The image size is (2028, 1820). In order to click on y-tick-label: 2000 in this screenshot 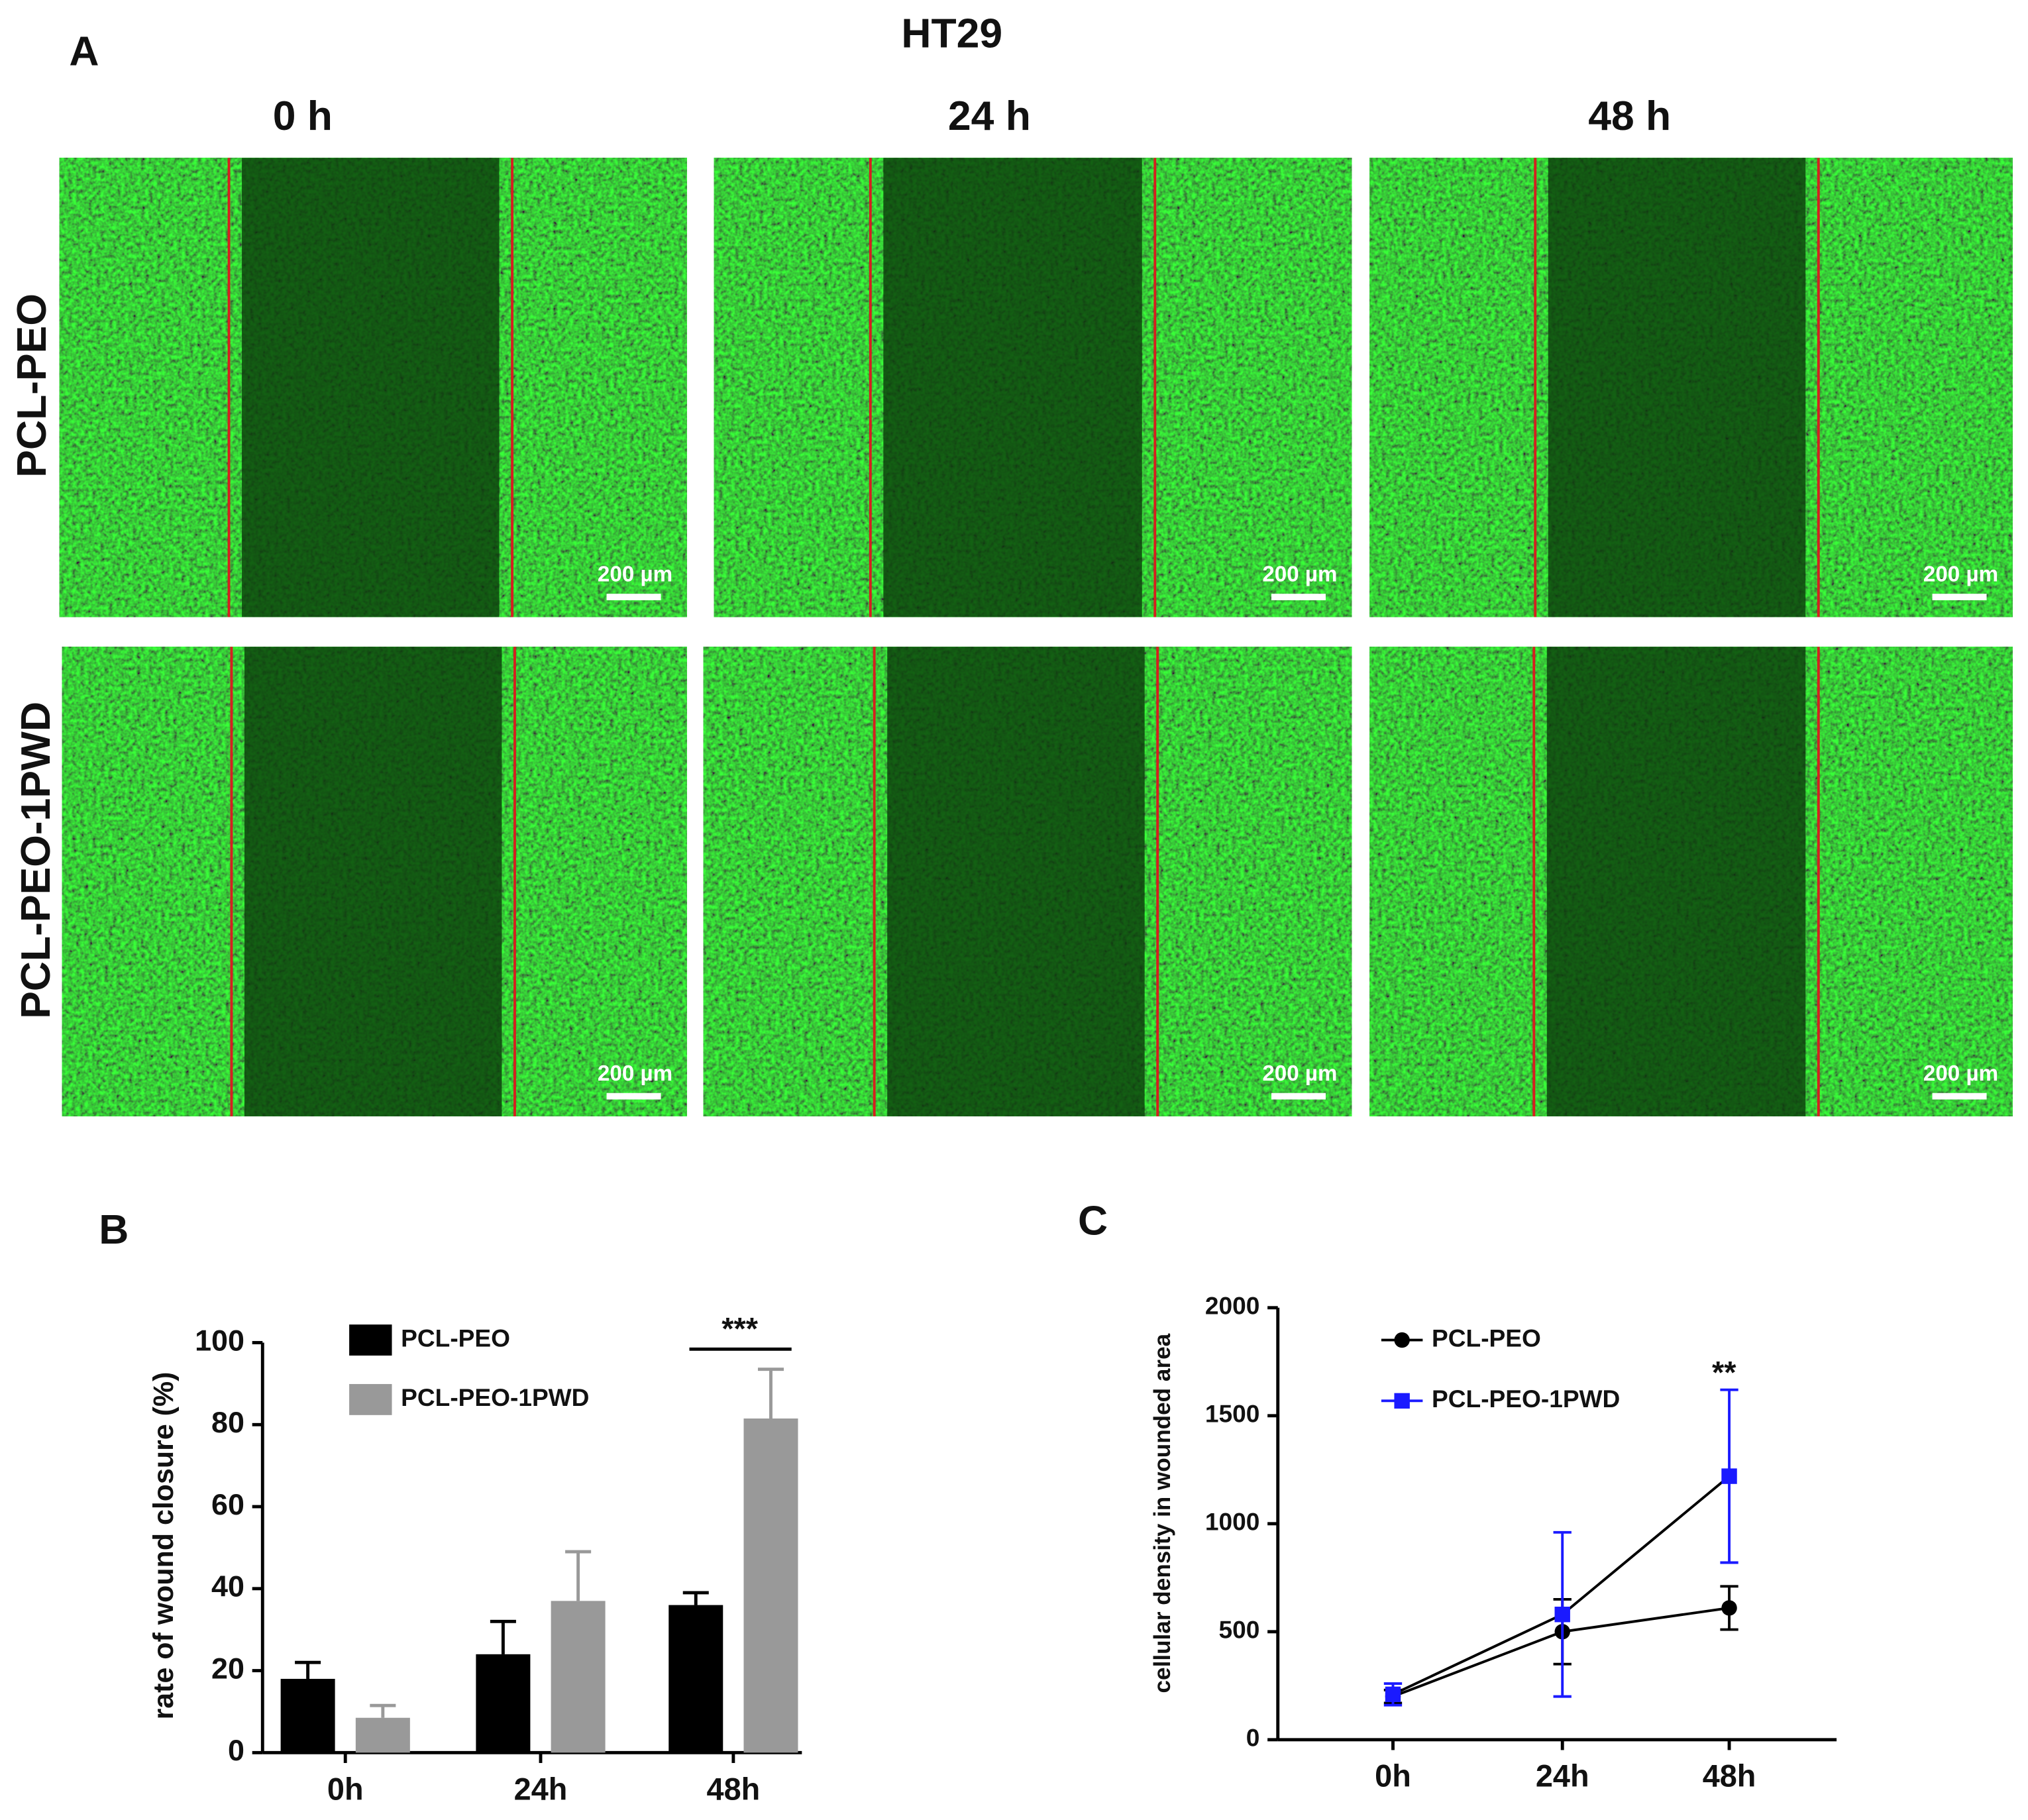, I will do `click(1232, 1306)`.